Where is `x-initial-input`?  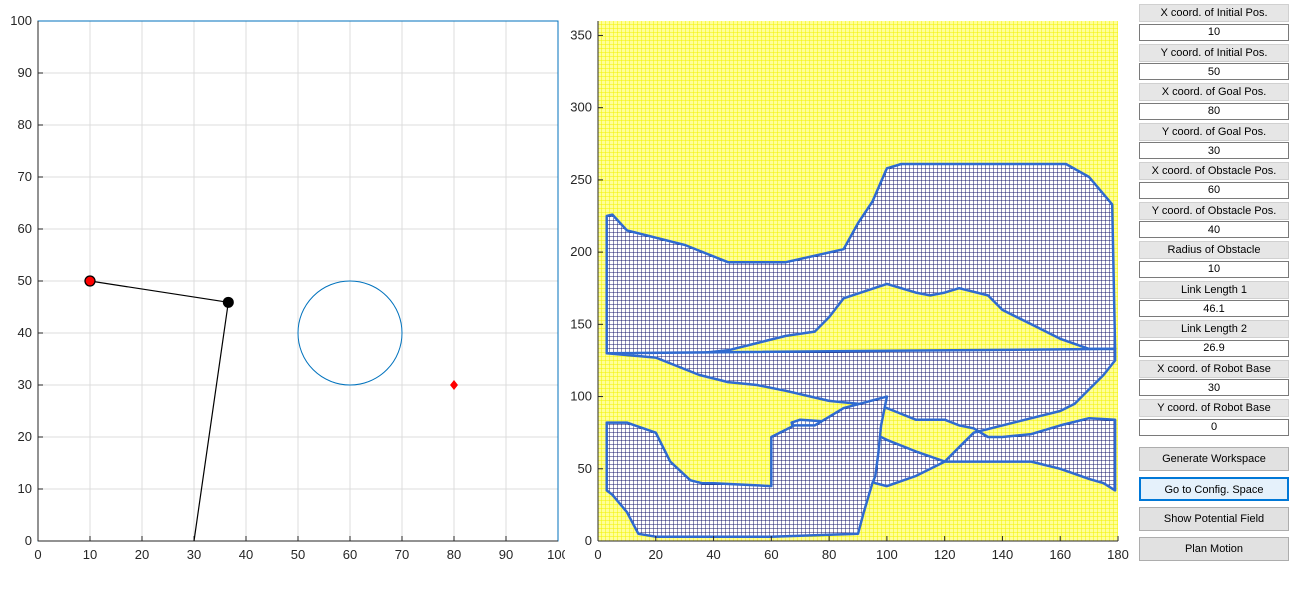 x-initial-input is located at coordinates (1214, 32).